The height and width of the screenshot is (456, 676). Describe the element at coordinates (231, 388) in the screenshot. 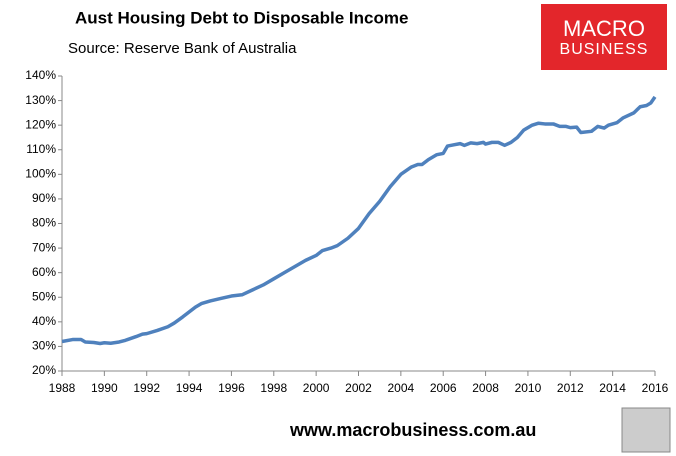

I see `x-tick-label: 1996` at that location.